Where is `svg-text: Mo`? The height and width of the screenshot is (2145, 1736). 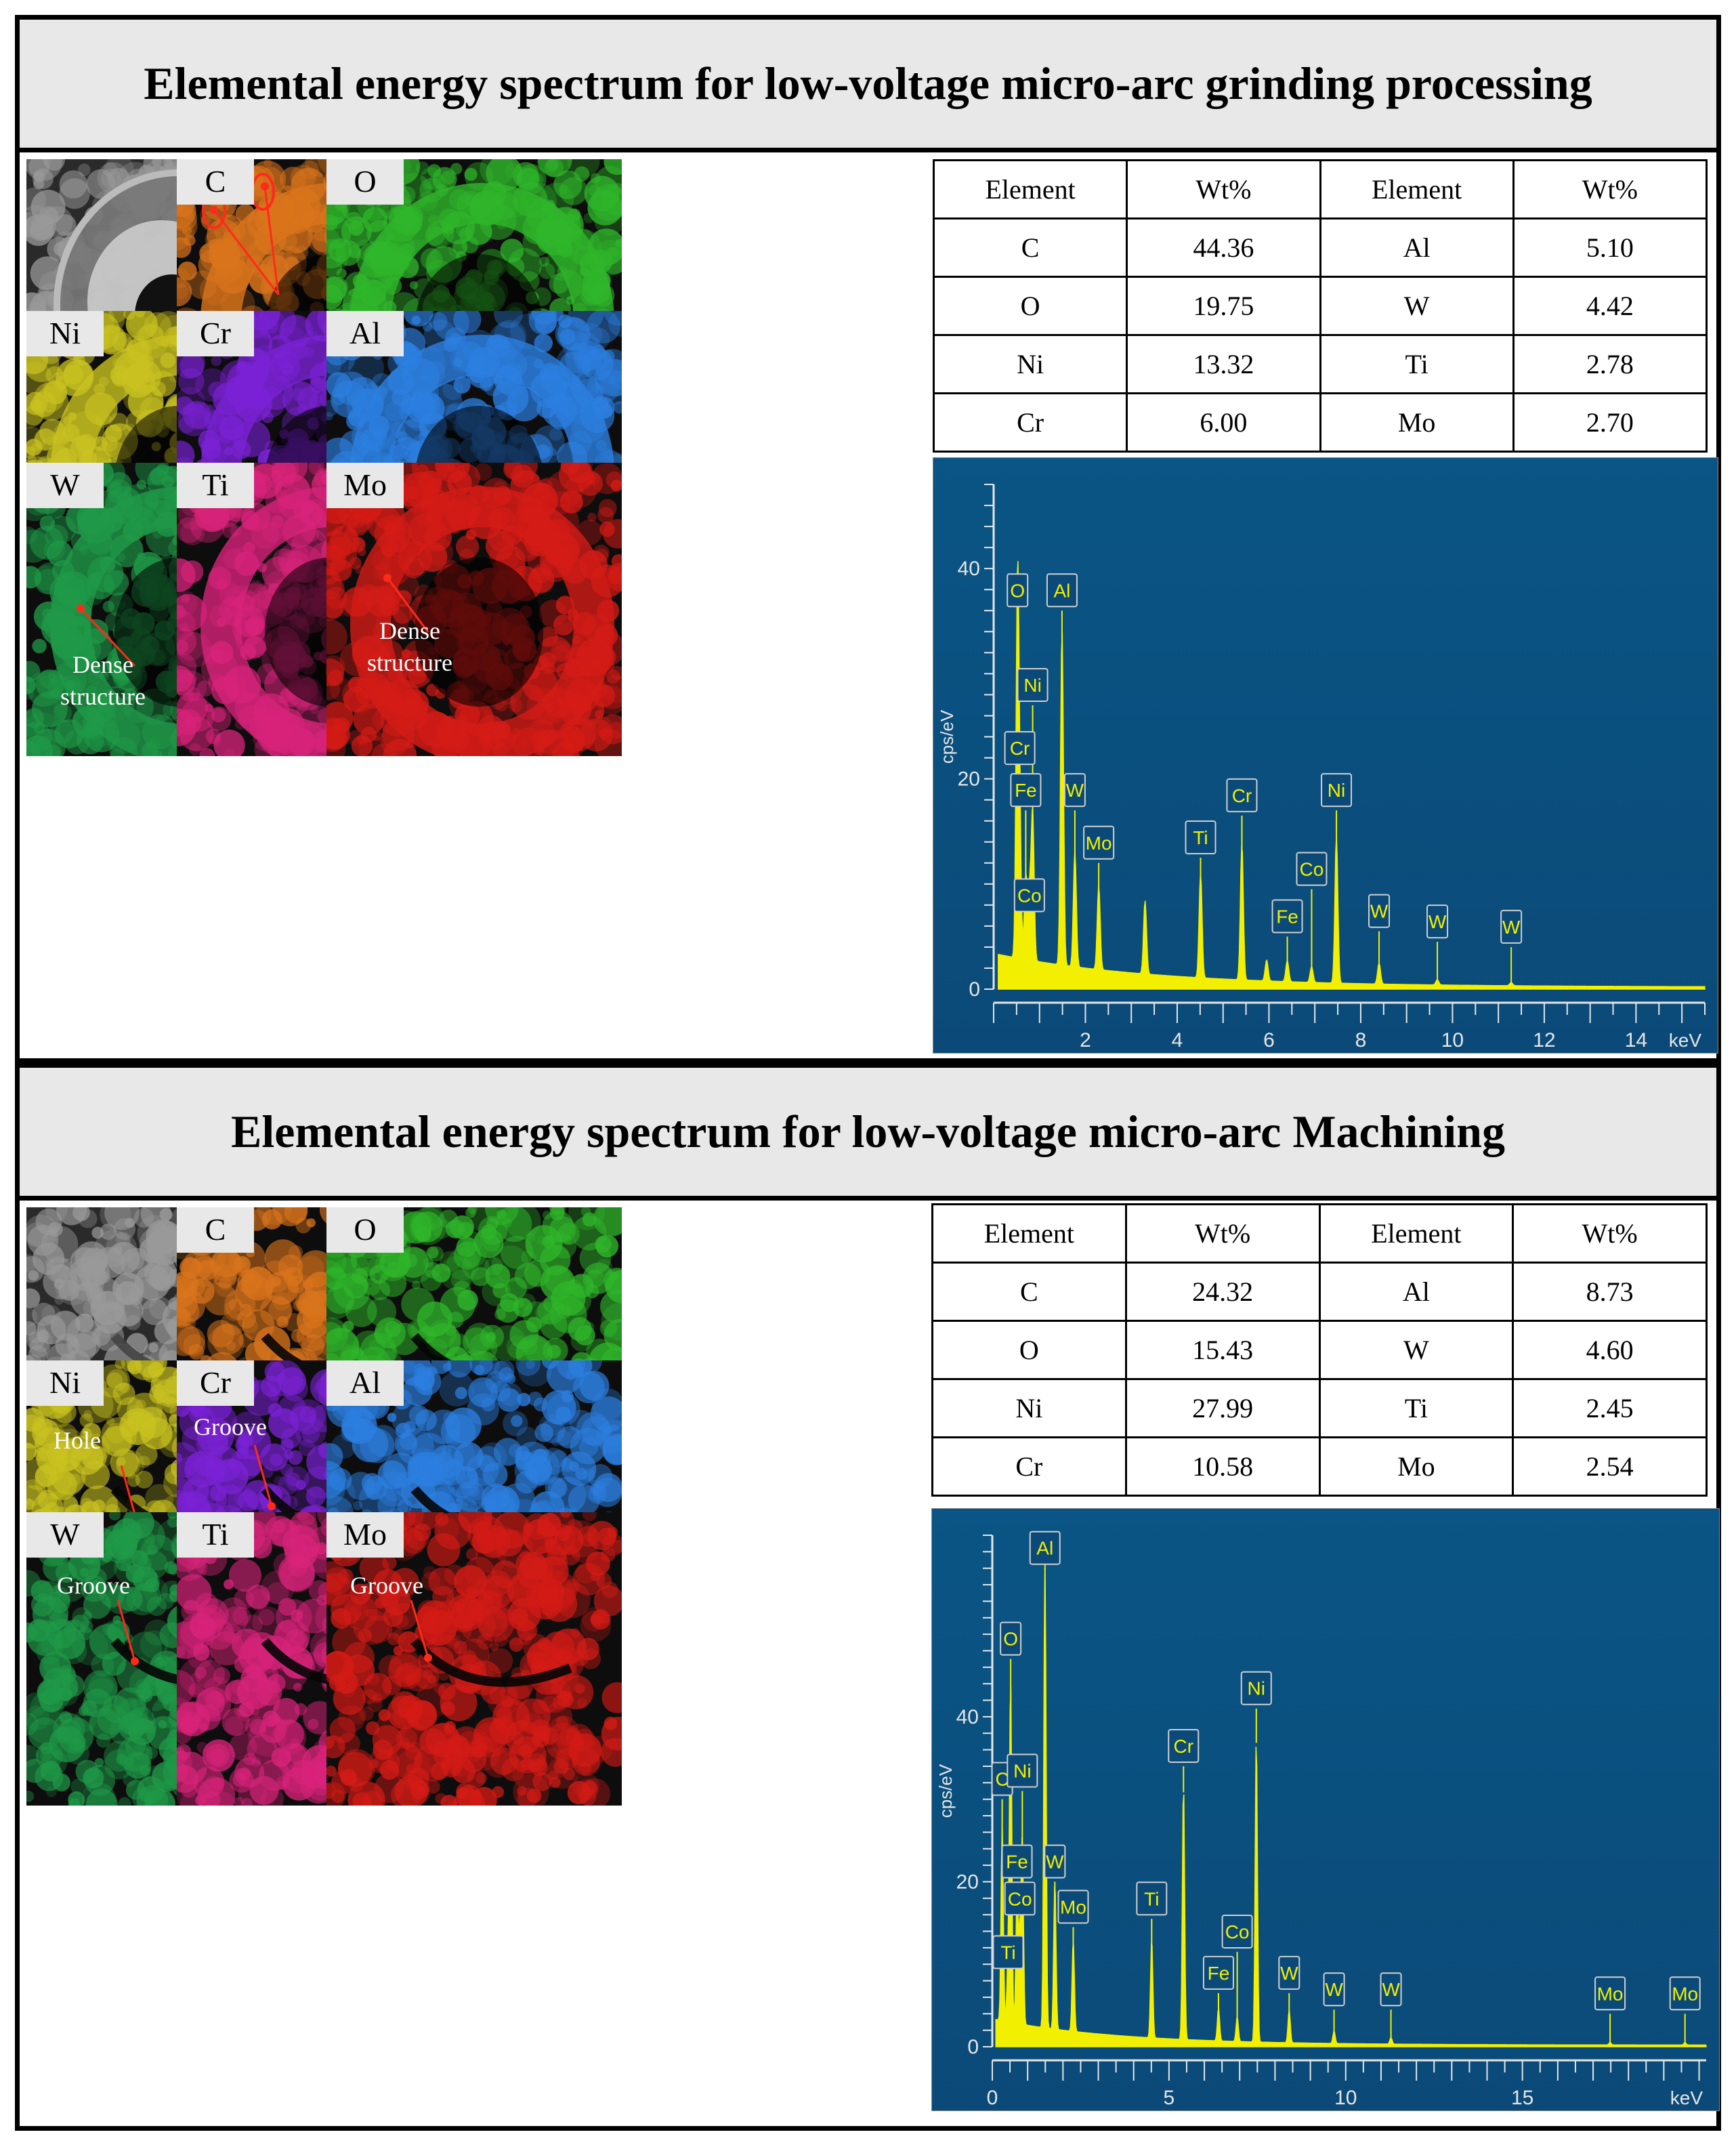 svg-text: Mo is located at coordinates (1099, 843).